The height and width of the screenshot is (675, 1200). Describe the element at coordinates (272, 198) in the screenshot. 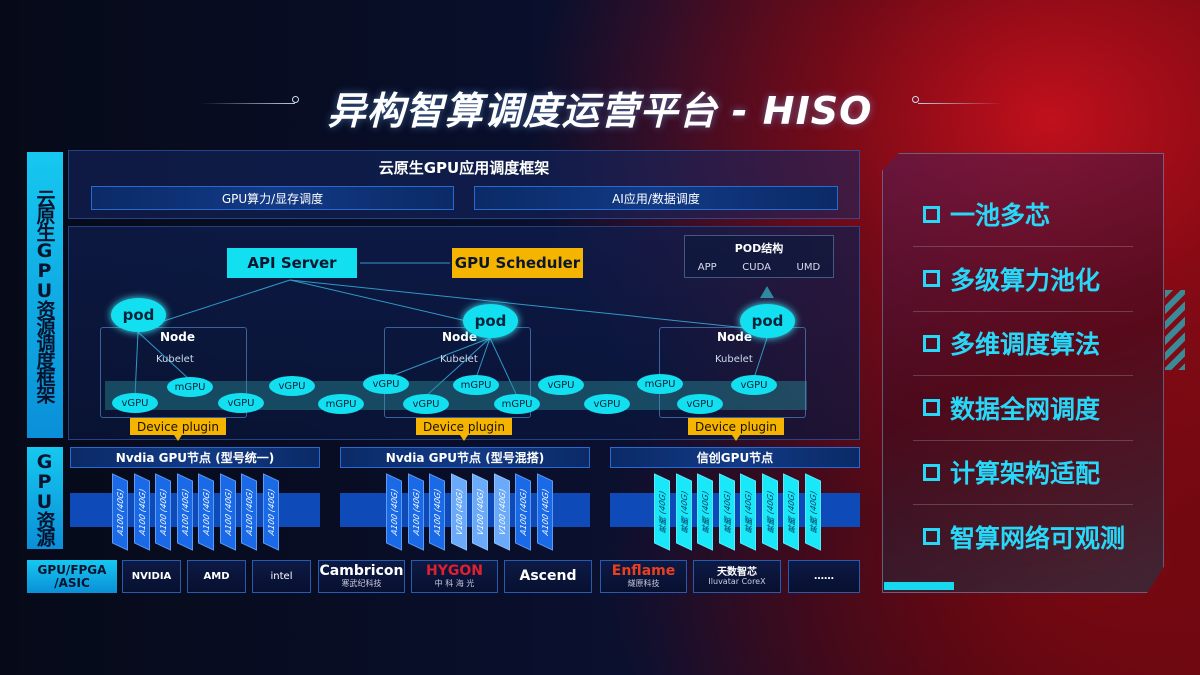

I see `gpu-compute-scheduling: GPU算力/显存调度` at that location.